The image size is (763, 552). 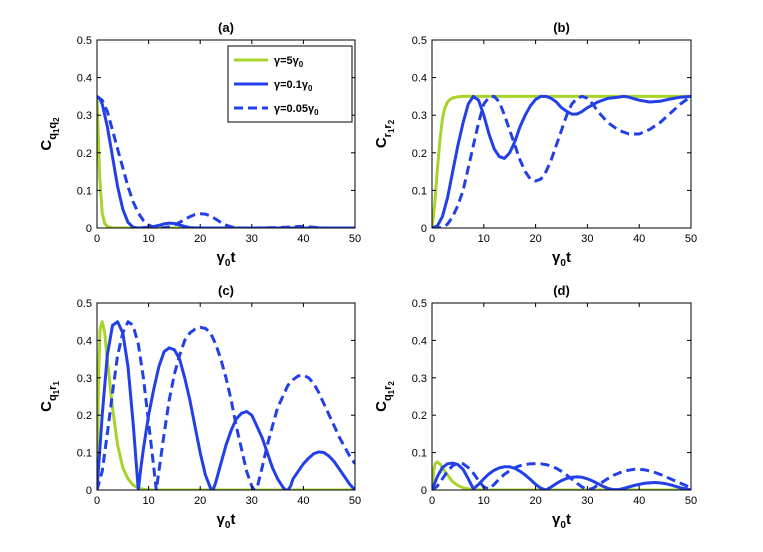 What do you see at coordinates (561, 27) in the screenshot?
I see `panel-title: (b)` at bounding box center [561, 27].